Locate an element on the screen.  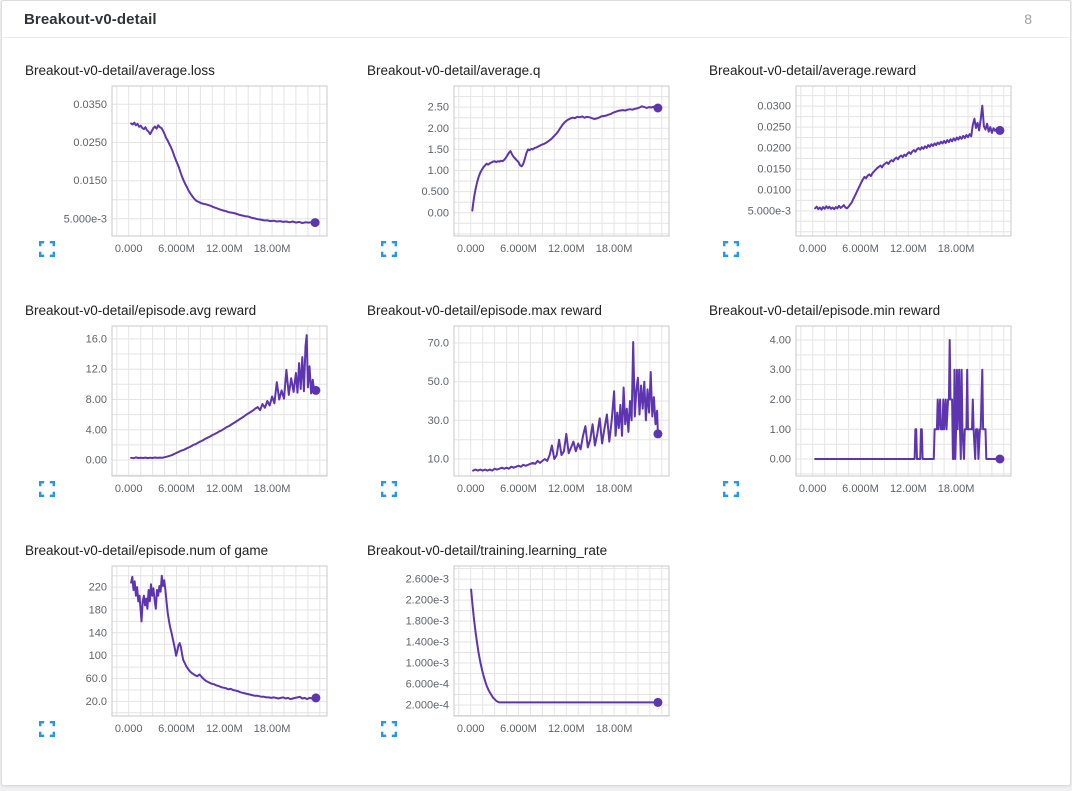
y-axis-tick-label: 2.50 is located at coordinates (438, 108).